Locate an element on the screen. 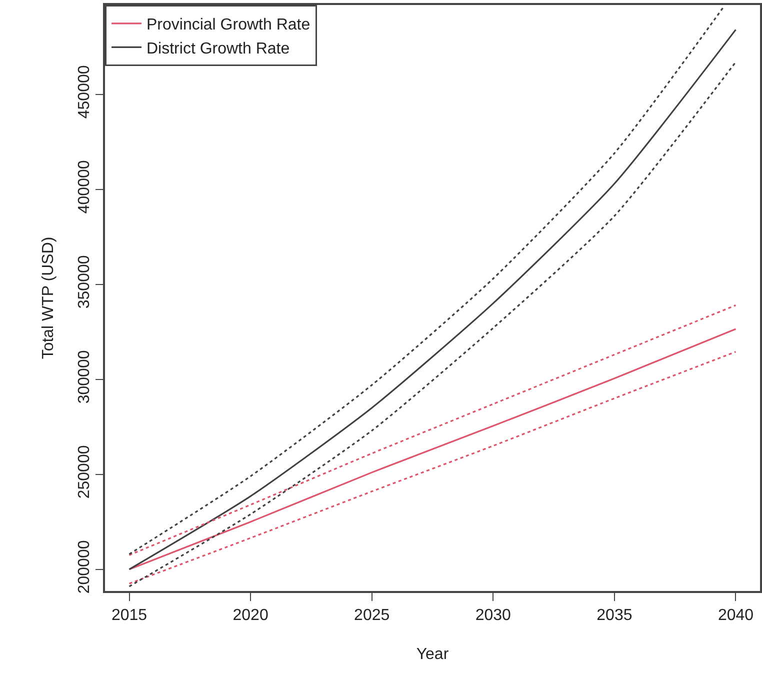 The height and width of the screenshot is (690, 762). x-tick-label: 2025 is located at coordinates (372, 615).